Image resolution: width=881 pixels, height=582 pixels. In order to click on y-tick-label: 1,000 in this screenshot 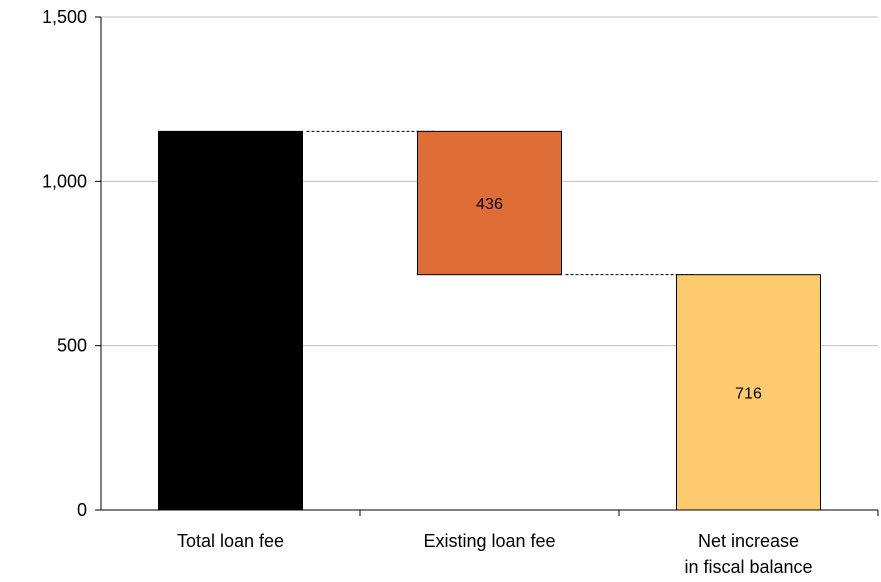, I will do `click(64, 181)`.